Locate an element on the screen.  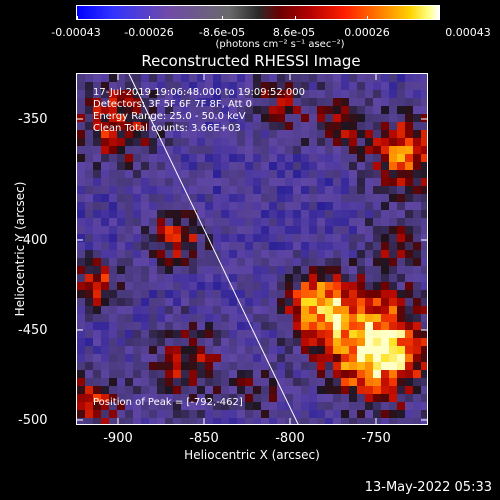
y-axis-label: Heliocentric Y (arcsec) is located at coordinates (20, 249).